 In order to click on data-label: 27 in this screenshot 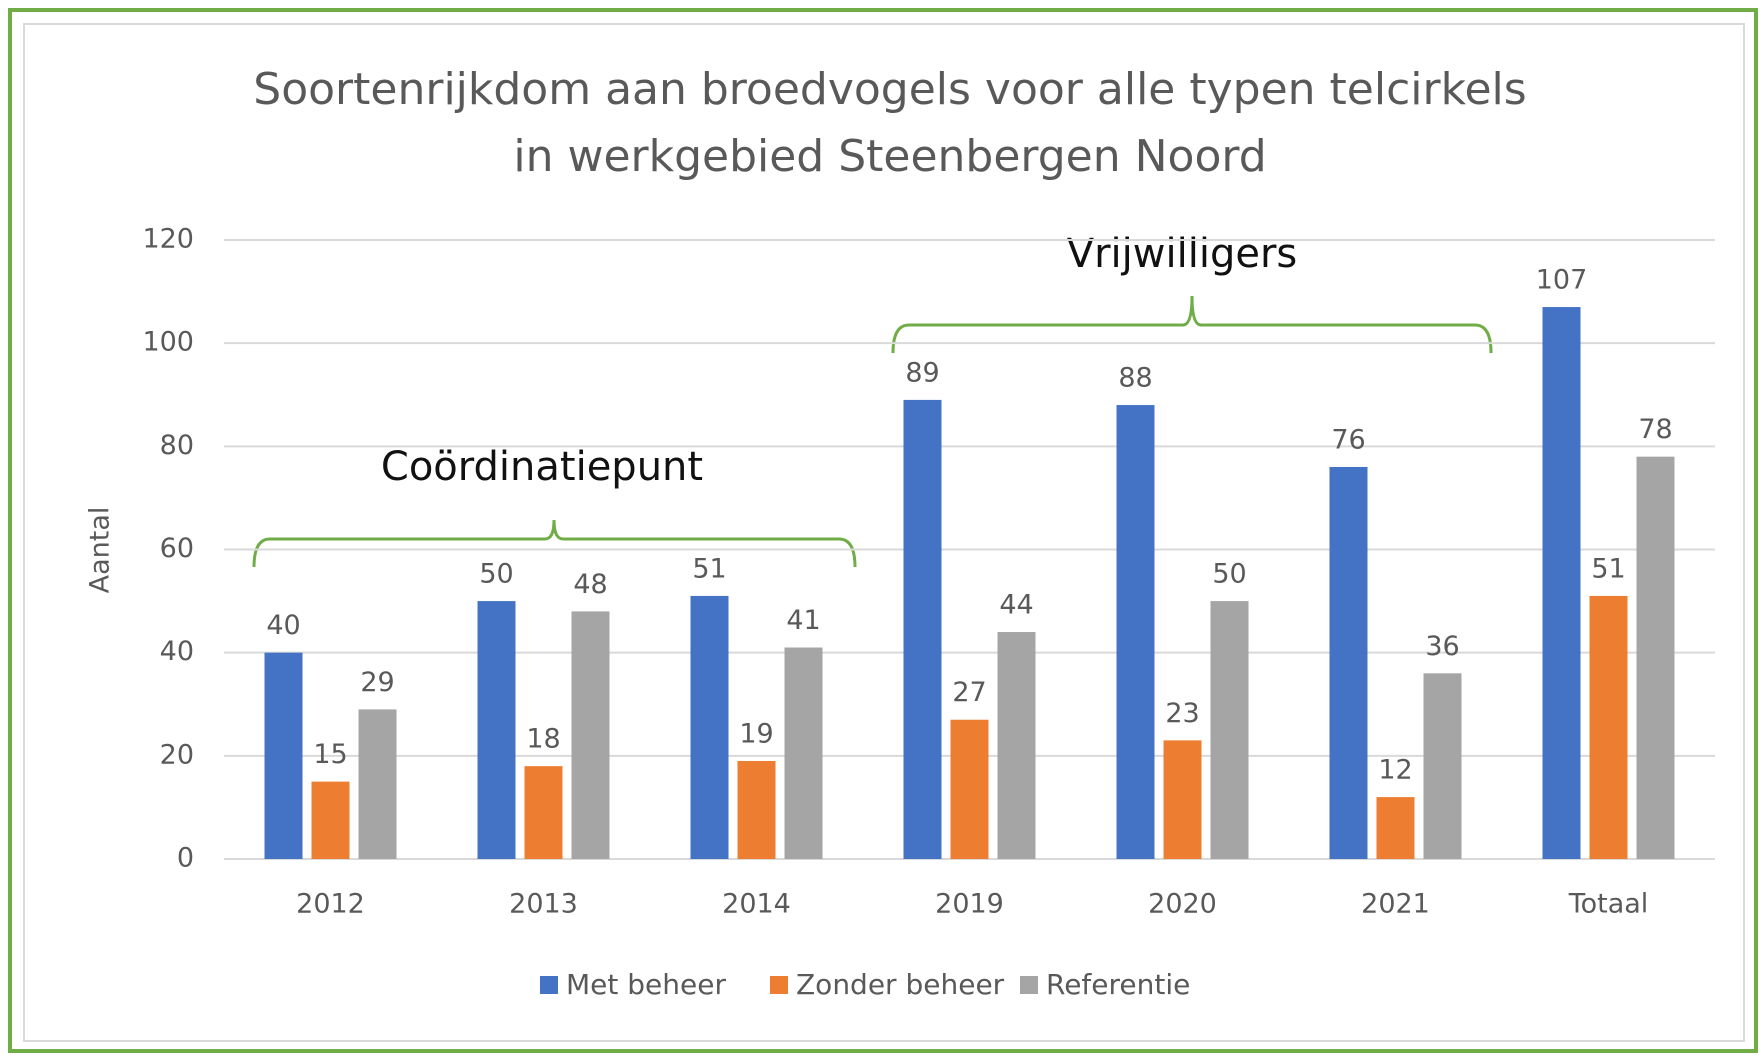, I will do `click(969, 692)`.